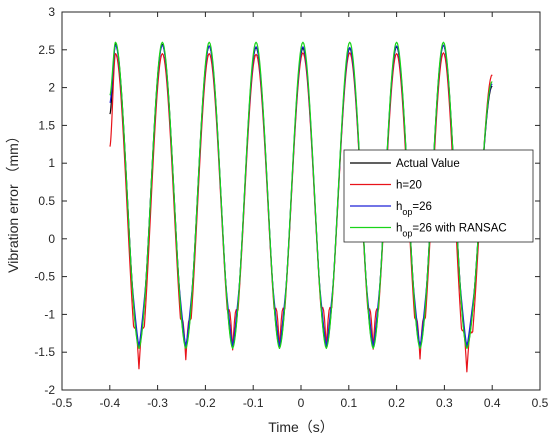  What do you see at coordinates (46, 201) in the screenshot?
I see `y-tick-label: 0.5` at bounding box center [46, 201].